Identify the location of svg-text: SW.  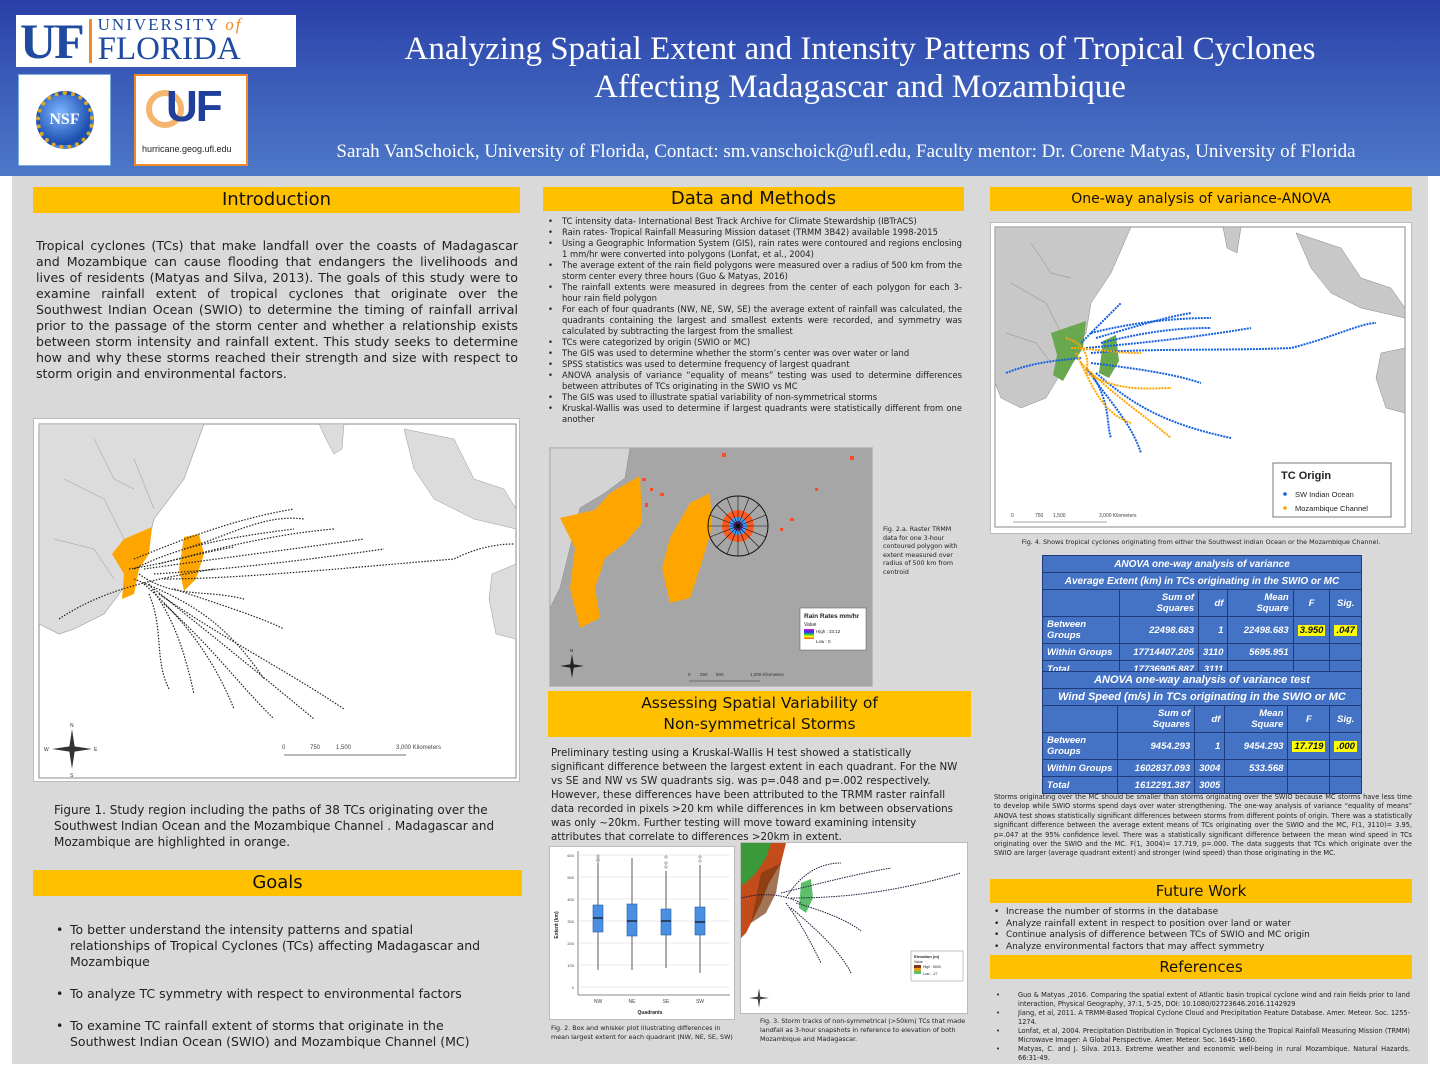
(700, 1002).